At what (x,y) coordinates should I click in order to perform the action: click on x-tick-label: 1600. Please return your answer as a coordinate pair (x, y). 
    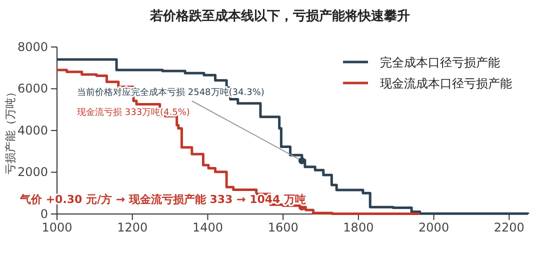
    Looking at the image, I should click on (283, 227).